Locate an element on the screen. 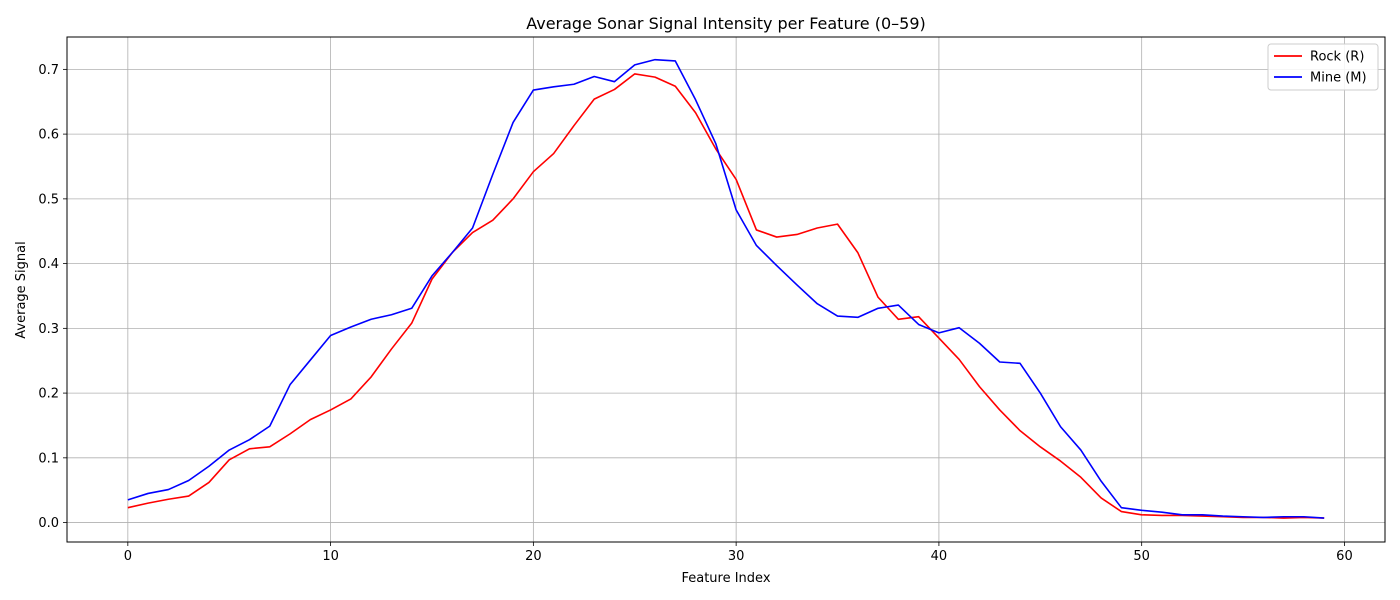 The width and height of the screenshot is (1400, 600). y-tick-label: 0.4 is located at coordinates (48, 264).